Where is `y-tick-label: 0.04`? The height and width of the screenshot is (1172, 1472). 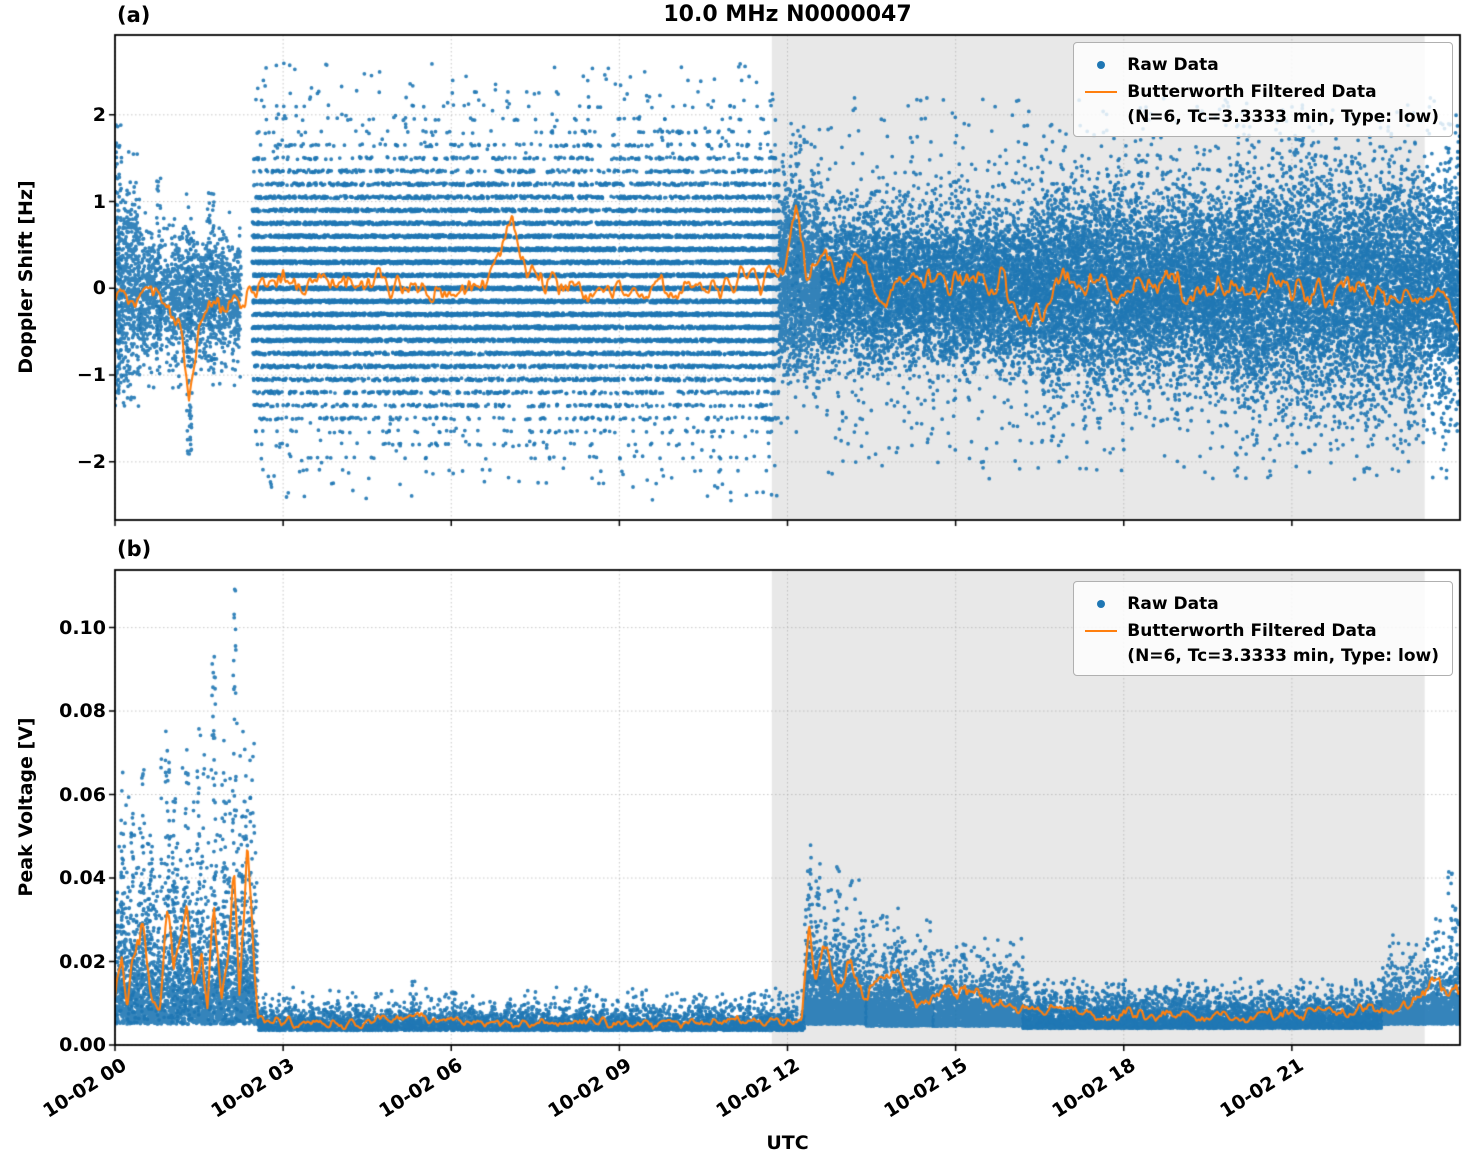 y-tick-label: 0.04 is located at coordinates (82, 878).